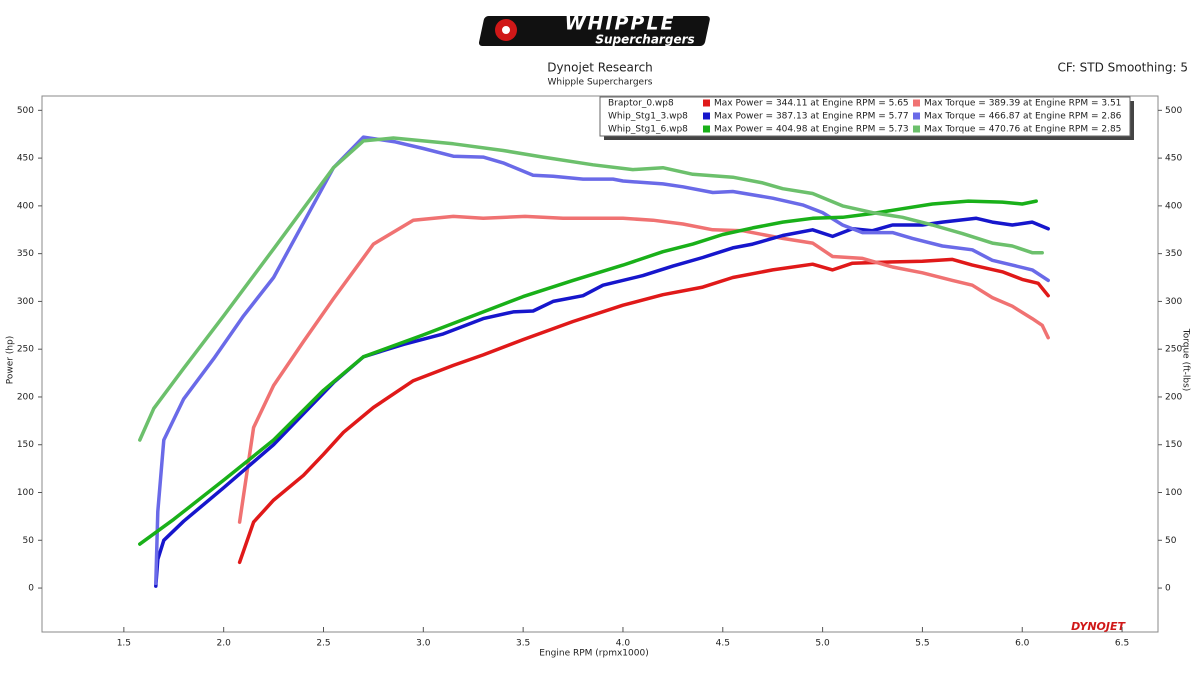 This screenshot has width=1200, height=679. Describe the element at coordinates (423, 644) in the screenshot. I see `x-tick-label: 3.0` at that location.